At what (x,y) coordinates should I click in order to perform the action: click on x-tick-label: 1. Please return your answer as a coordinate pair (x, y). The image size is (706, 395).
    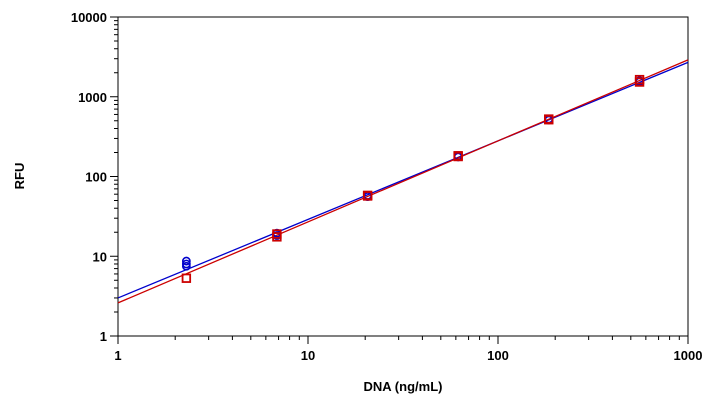
    Looking at the image, I should click on (117, 355).